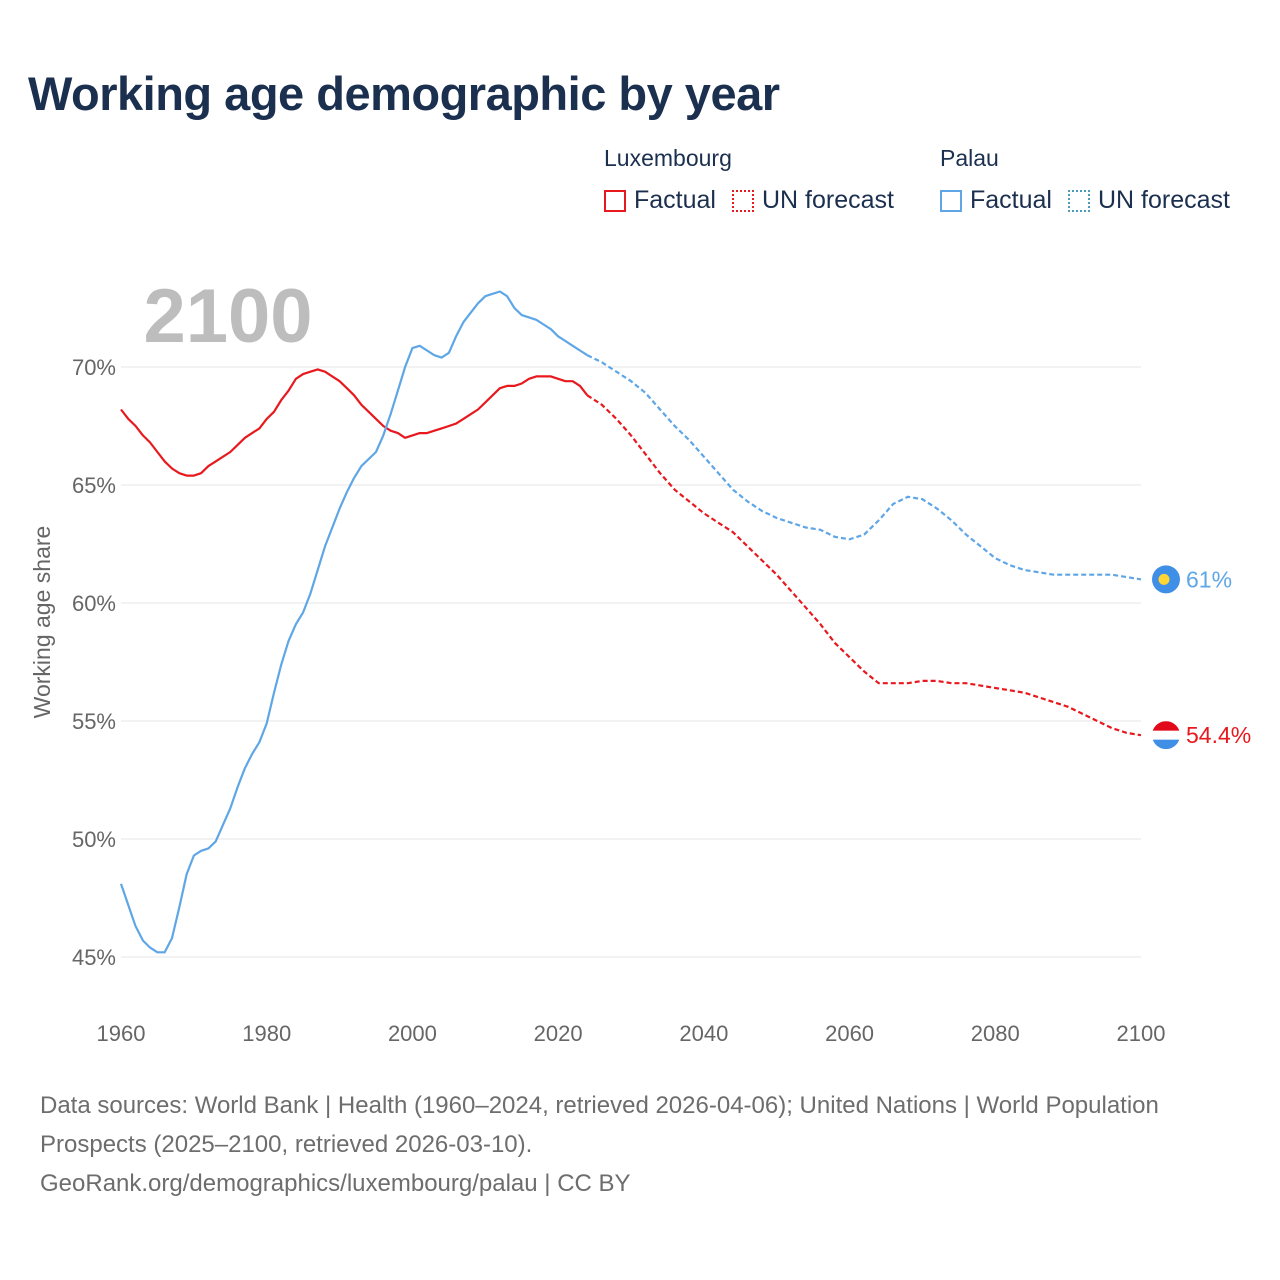 Image resolution: width=1280 pixels, height=1280 pixels. I want to click on year-watermark: 2100, so click(227, 316).